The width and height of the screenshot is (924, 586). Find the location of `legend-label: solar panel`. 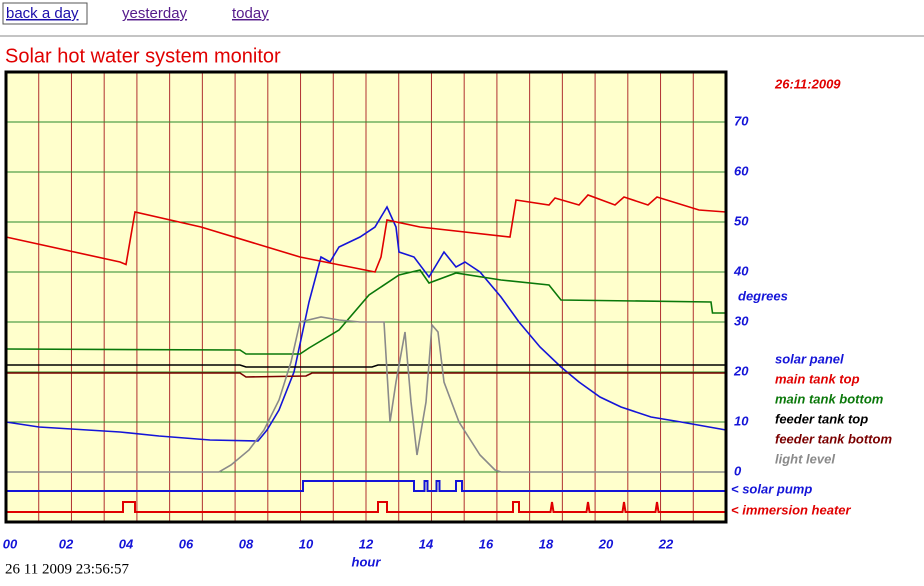

legend-label: solar panel is located at coordinates (809, 358).